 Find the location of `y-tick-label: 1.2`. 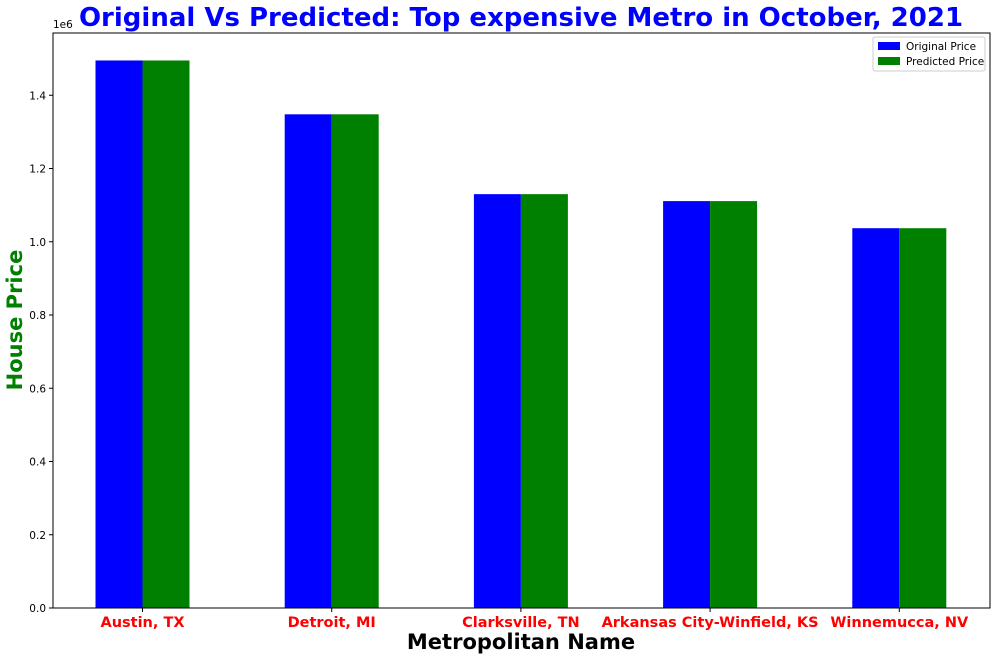

y-tick-label: 1.2 is located at coordinates (37, 170).